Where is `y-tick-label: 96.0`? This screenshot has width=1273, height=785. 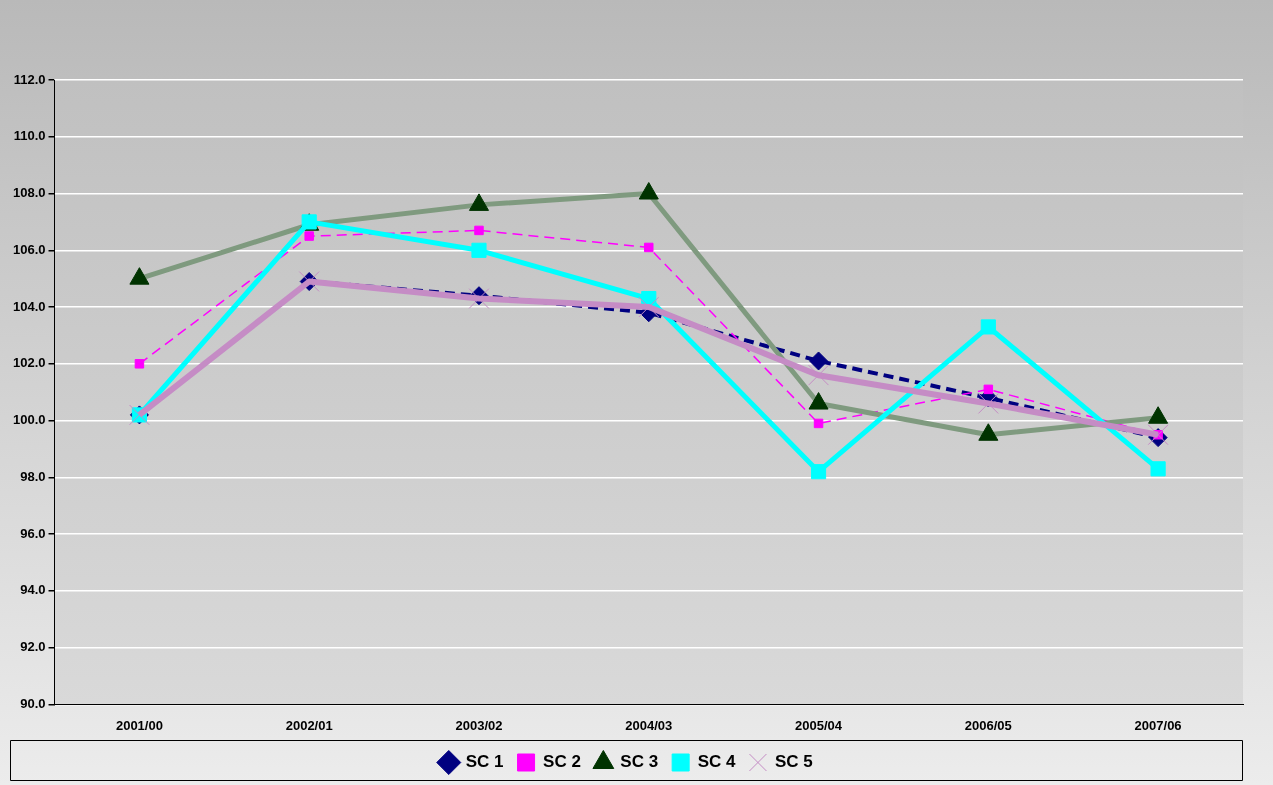 y-tick-label: 96.0 is located at coordinates (33, 533).